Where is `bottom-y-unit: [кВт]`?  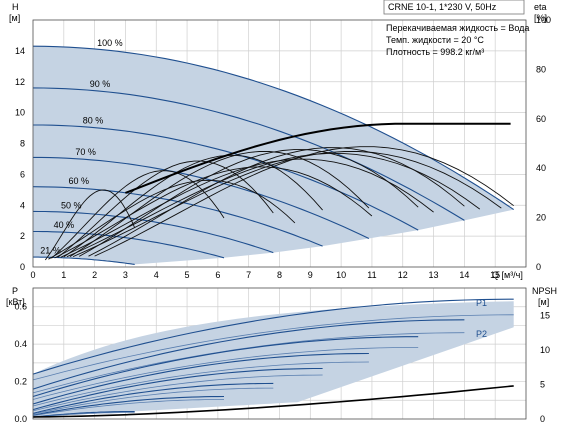
bottom-y-unit: [кВт] is located at coordinates (15, 302).